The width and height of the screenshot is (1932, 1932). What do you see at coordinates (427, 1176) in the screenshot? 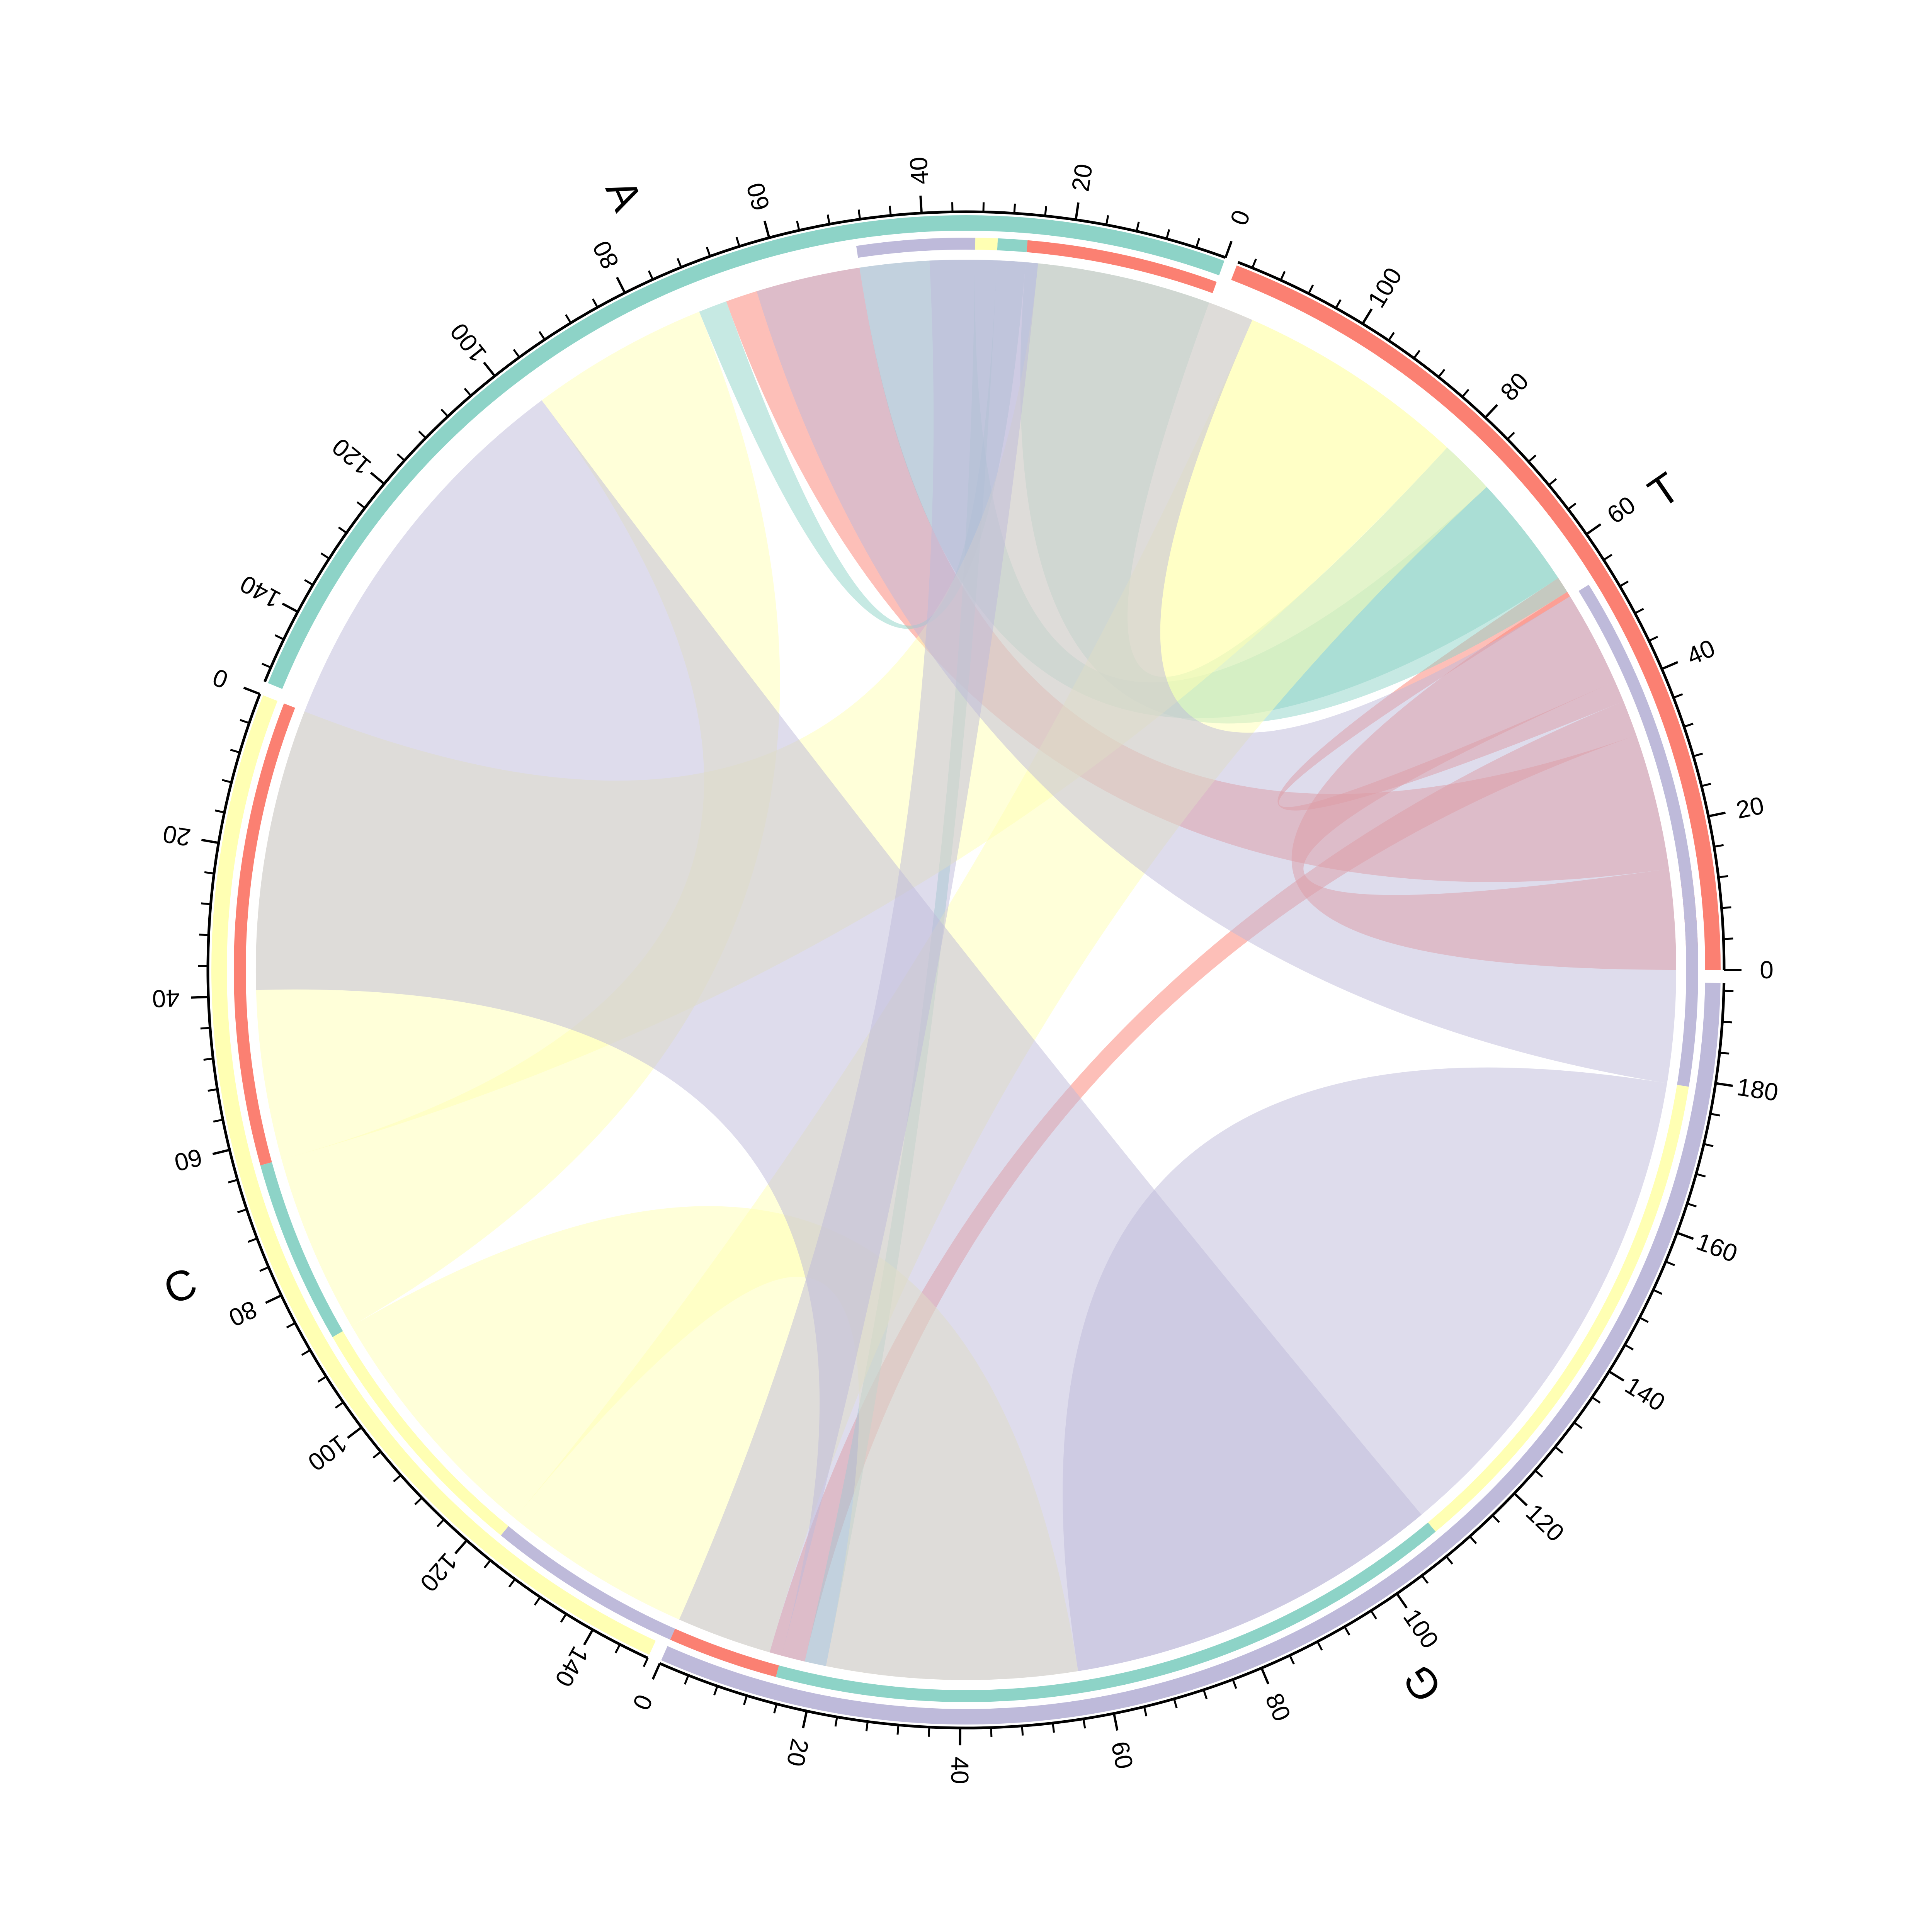
I see `axis-arc-C` at bounding box center [427, 1176].